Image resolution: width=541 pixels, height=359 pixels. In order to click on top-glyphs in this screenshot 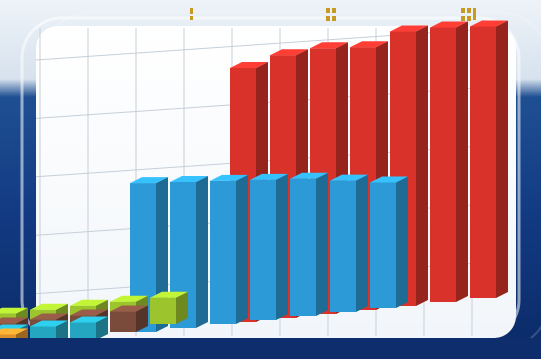, I will do `click(333, 14)`.